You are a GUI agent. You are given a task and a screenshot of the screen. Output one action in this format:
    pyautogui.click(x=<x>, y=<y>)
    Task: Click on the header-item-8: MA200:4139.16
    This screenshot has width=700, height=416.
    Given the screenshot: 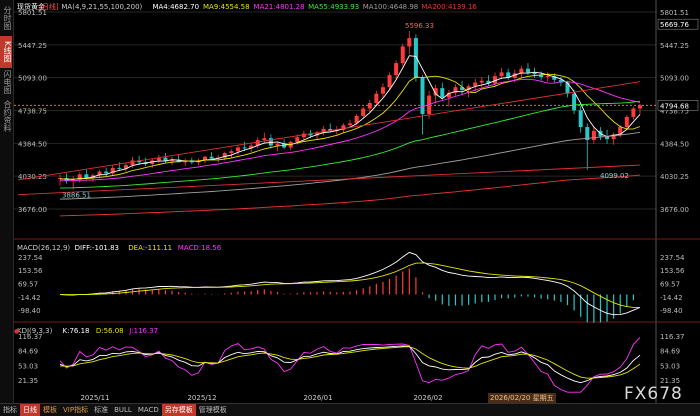 What is the action you would take?
    pyautogui.click(x=449, y=7)
    